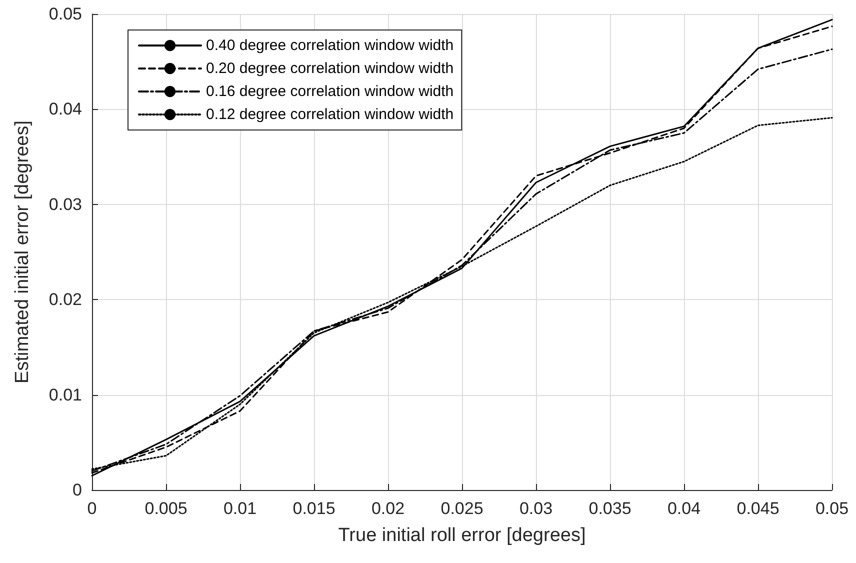 Image resolution: width=856 pixels, height=563 pixels. What do you see at coordinates (77, 490) in the screenshot?
I see `y-tick-label: 0` at bounding box center [77, 490].